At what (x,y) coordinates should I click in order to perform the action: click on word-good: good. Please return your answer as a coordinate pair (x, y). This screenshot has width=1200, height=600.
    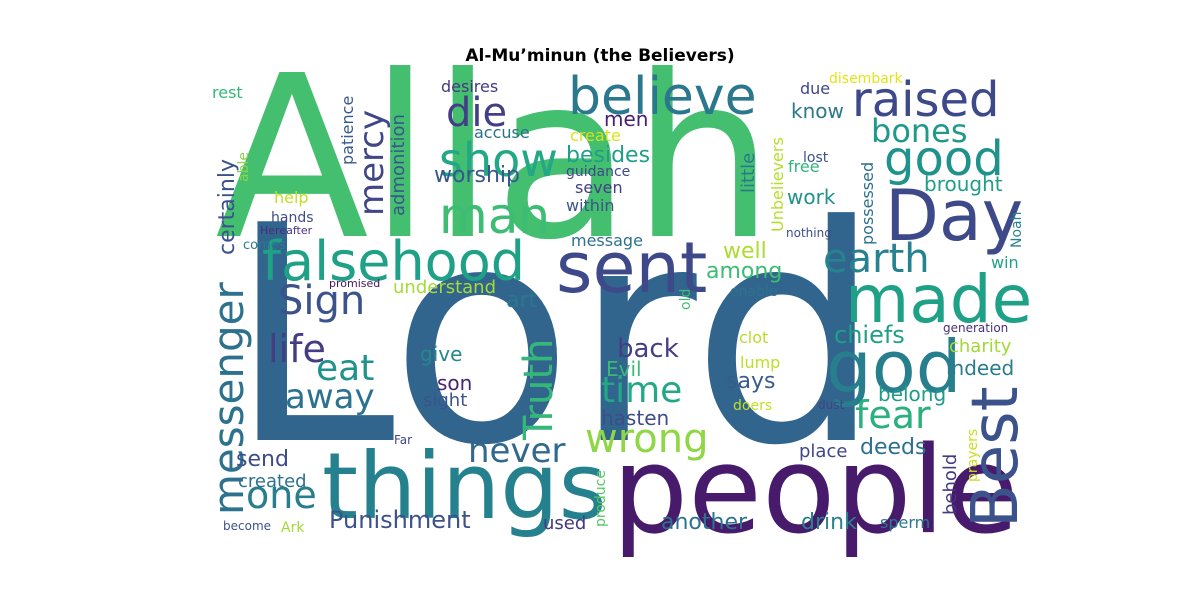
    Looking at the image, I should click on (944, 159).